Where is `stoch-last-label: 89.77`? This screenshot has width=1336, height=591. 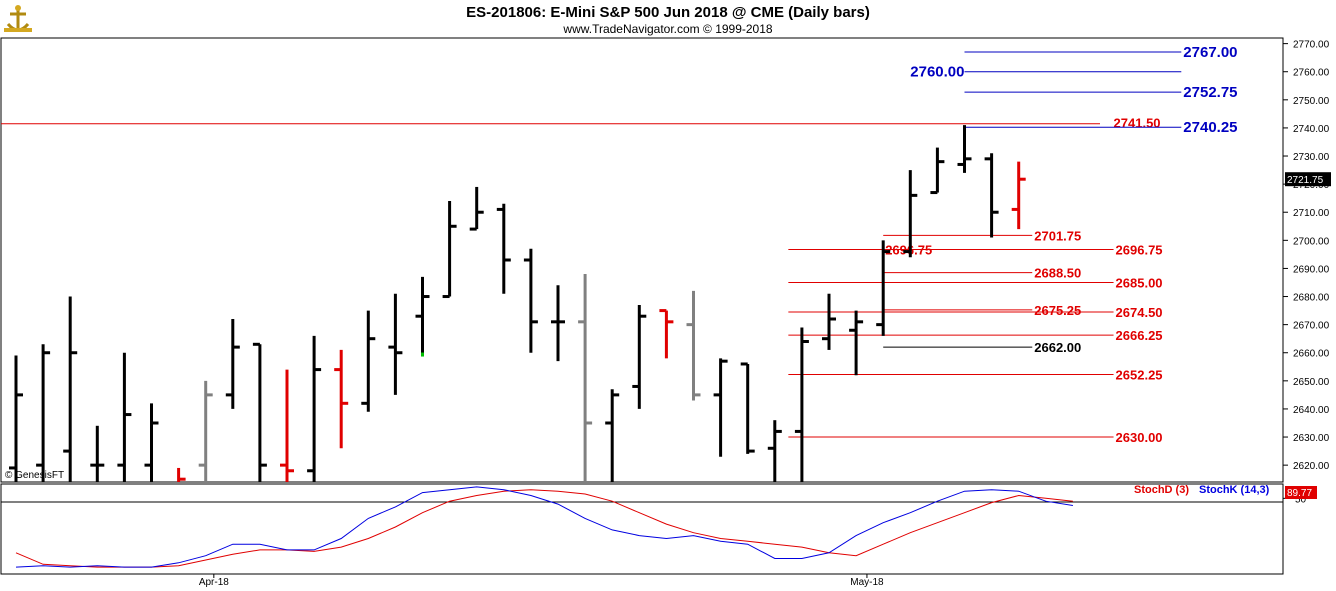 stoch-last-label: 89.77 is located at coordinates (1299, 493).